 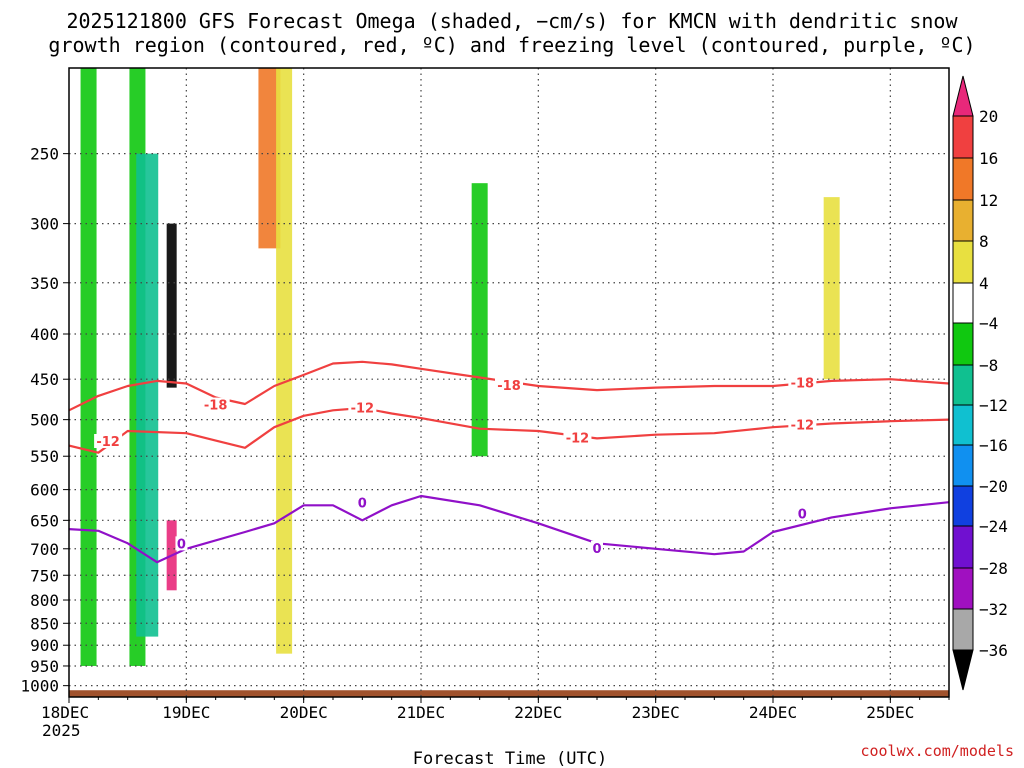 What do you see at coordinates (44, 283) in the screenshot?
I see `y-tick-label-350: 350` at bounding box center [44, 283].